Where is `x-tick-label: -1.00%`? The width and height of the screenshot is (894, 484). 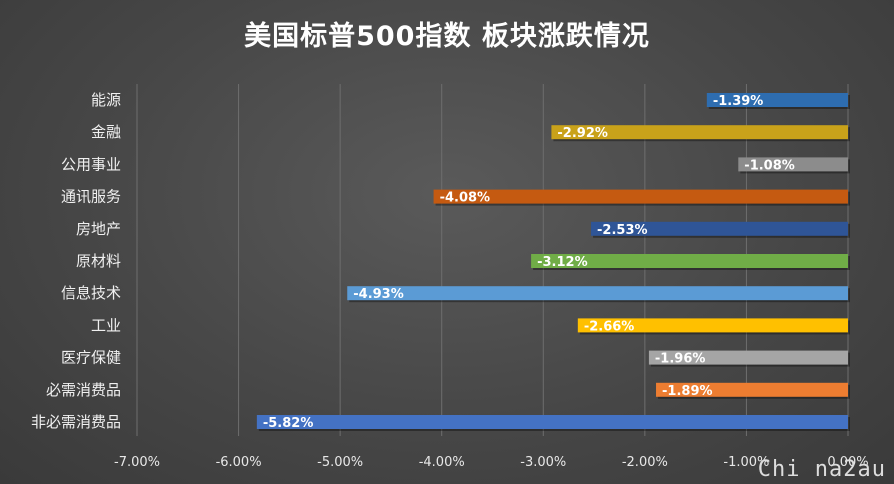
x-tick-label: -1.00% is located at coordinates (746, 462).